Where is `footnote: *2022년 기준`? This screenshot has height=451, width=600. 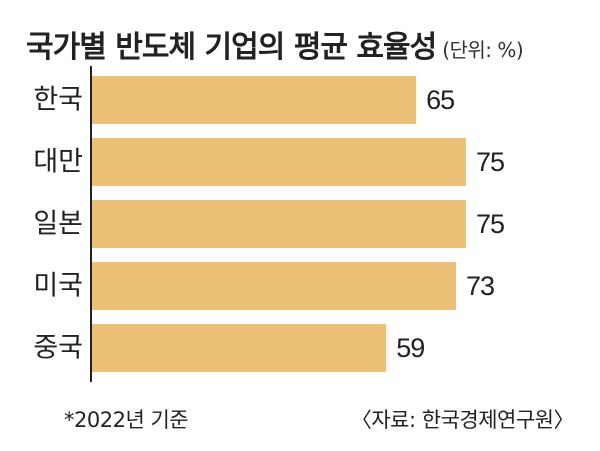 footnote: *2022년 기준 is located at coordinates (126, 420).